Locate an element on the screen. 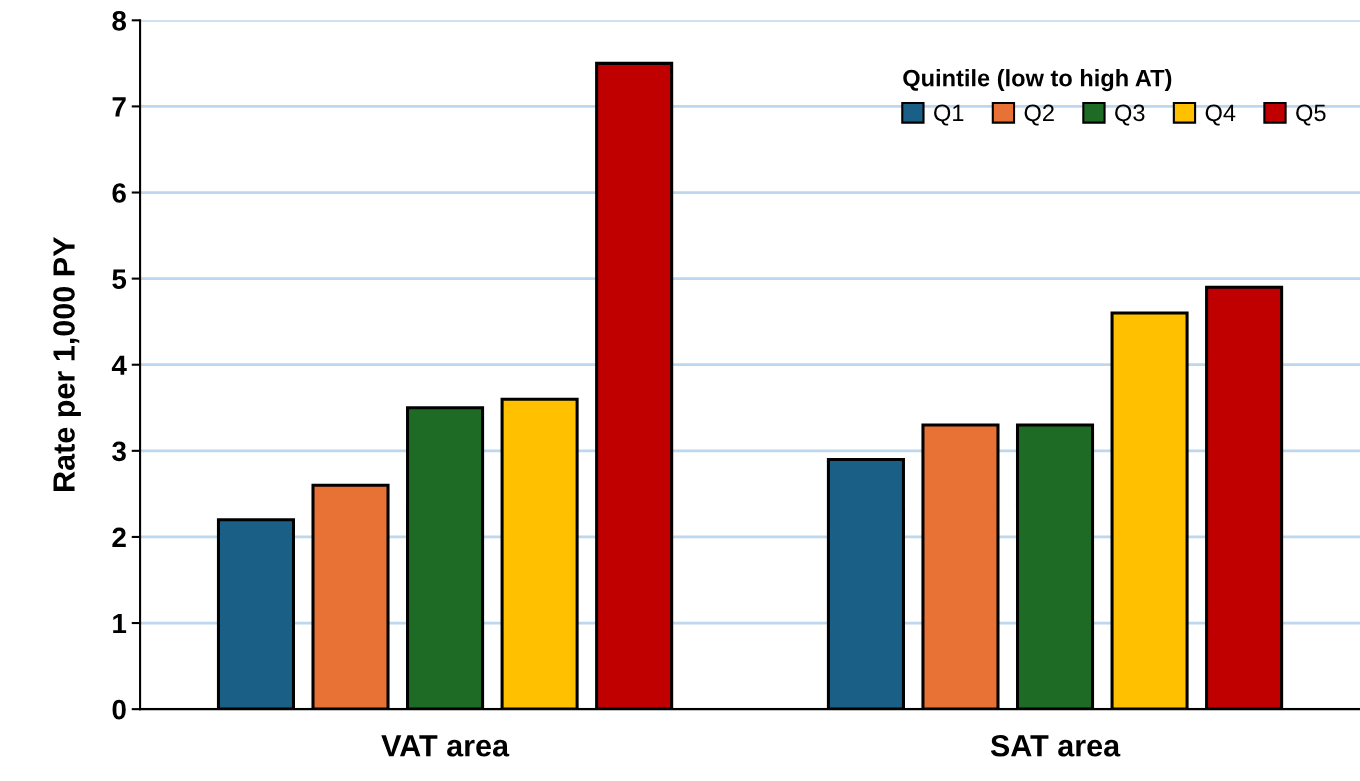  y-tick-label: 7 is located at coordinates (119, 107).